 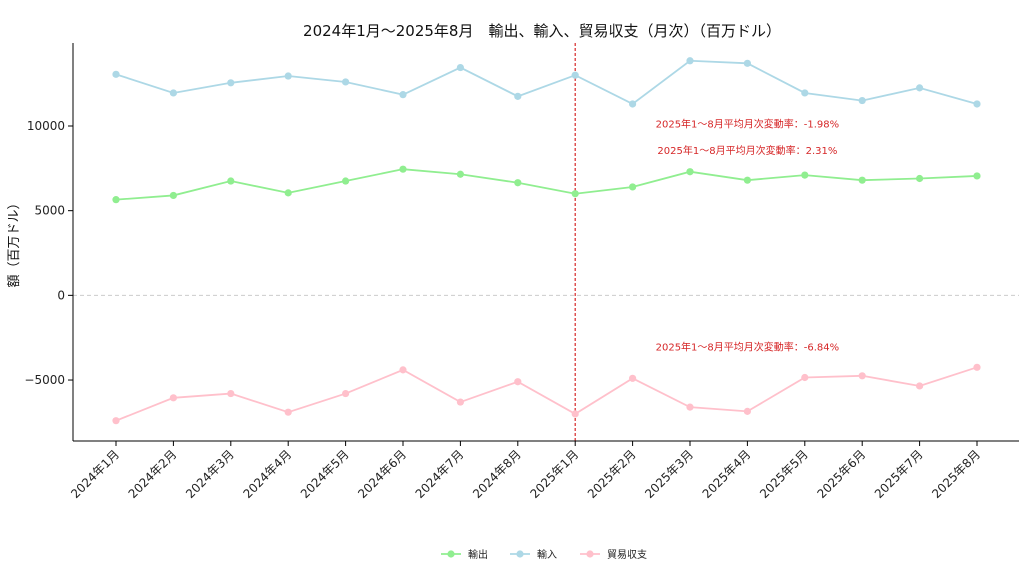 I want to click on legend-item-2: 貿易収支, so click(x=613, y=555).